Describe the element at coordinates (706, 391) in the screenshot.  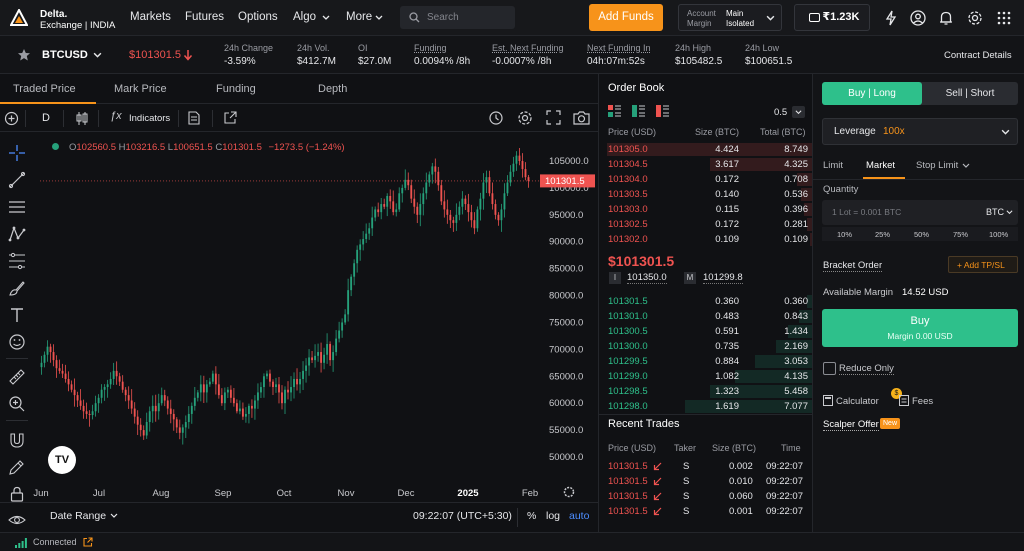
I see `orderbook-row: 101298.5 1.323 5.458` at that location.